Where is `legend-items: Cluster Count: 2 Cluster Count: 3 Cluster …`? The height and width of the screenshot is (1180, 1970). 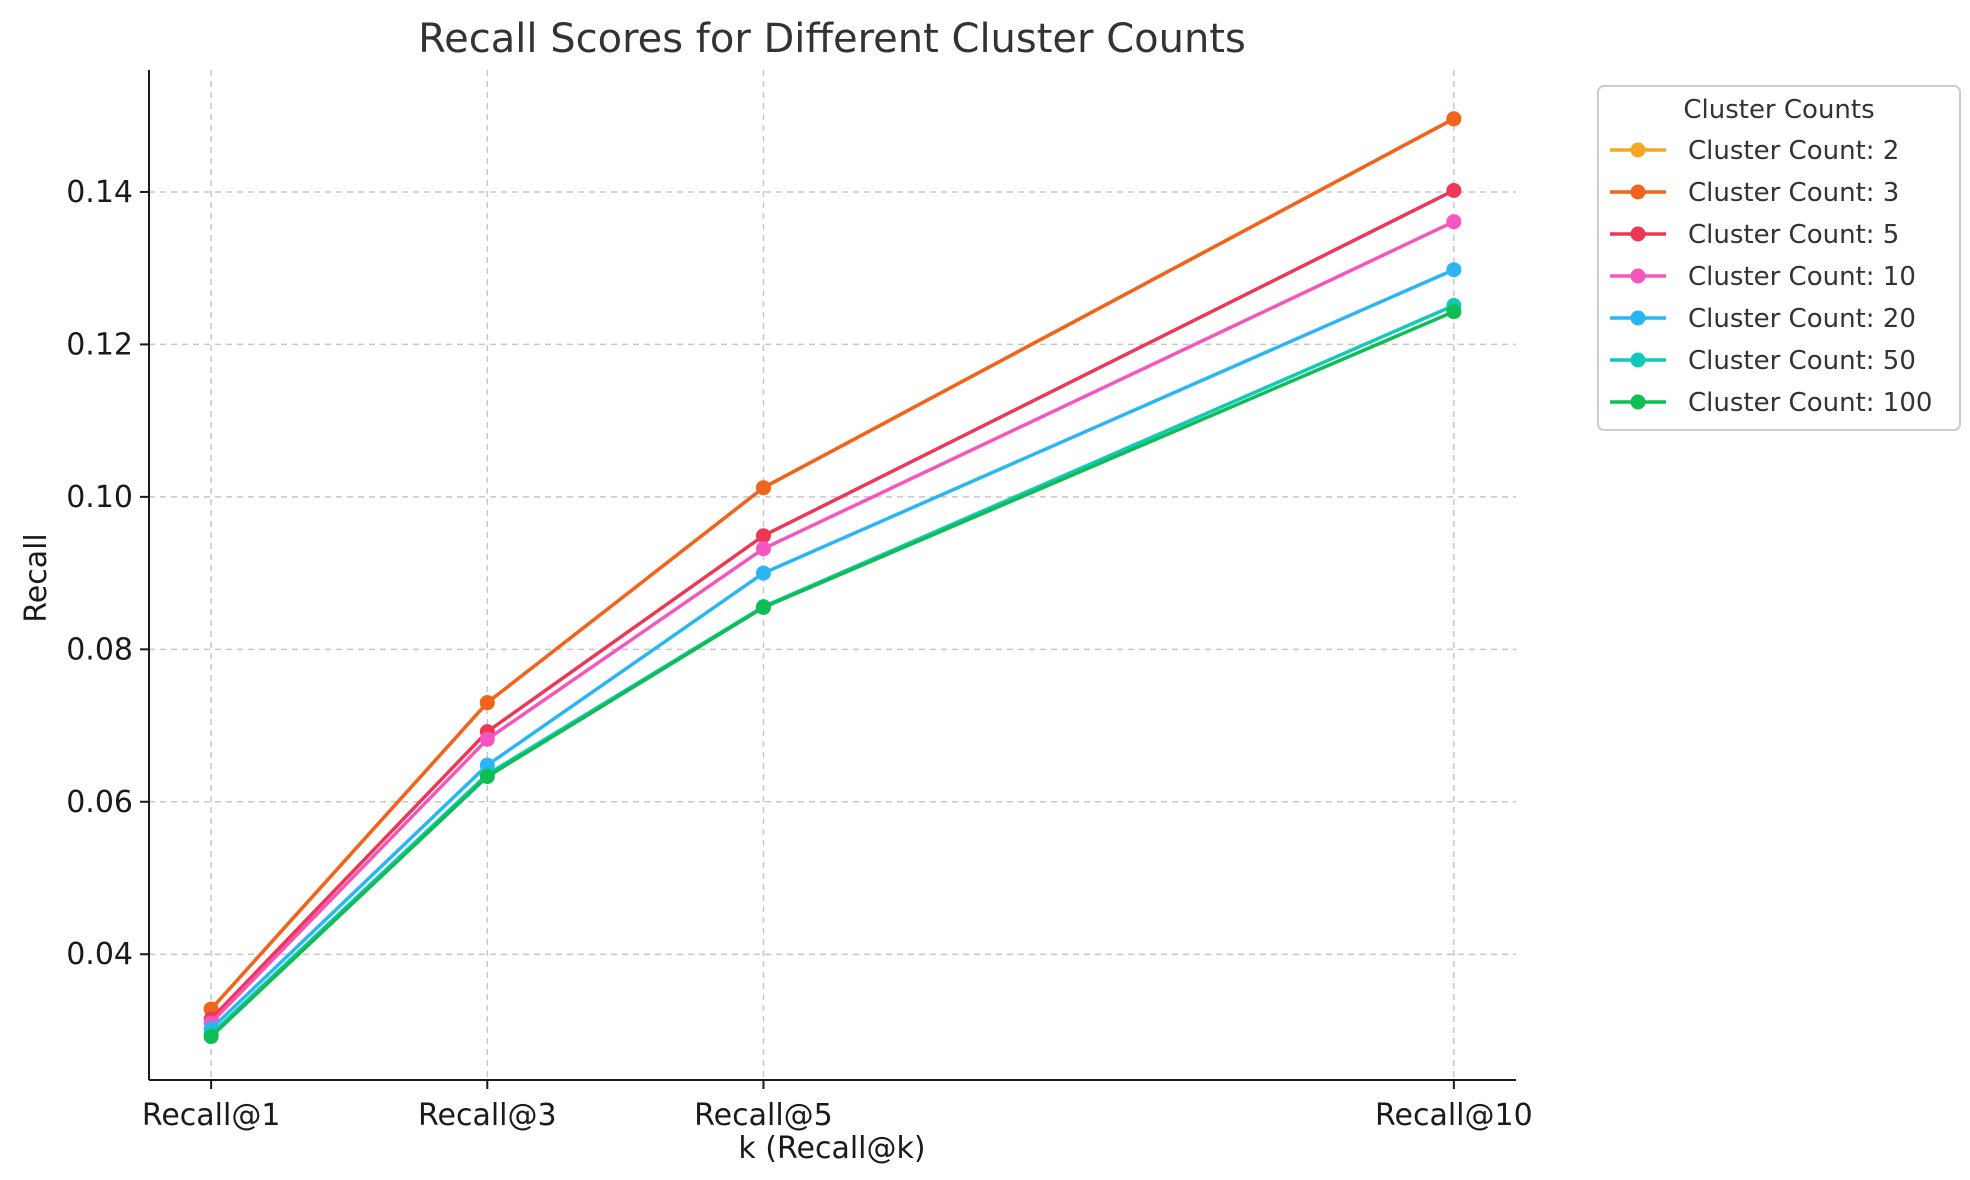 legend-items: Cluster Count: 2 Cluster Count: 3 Cluster … is located at coordinates (1771, 277).